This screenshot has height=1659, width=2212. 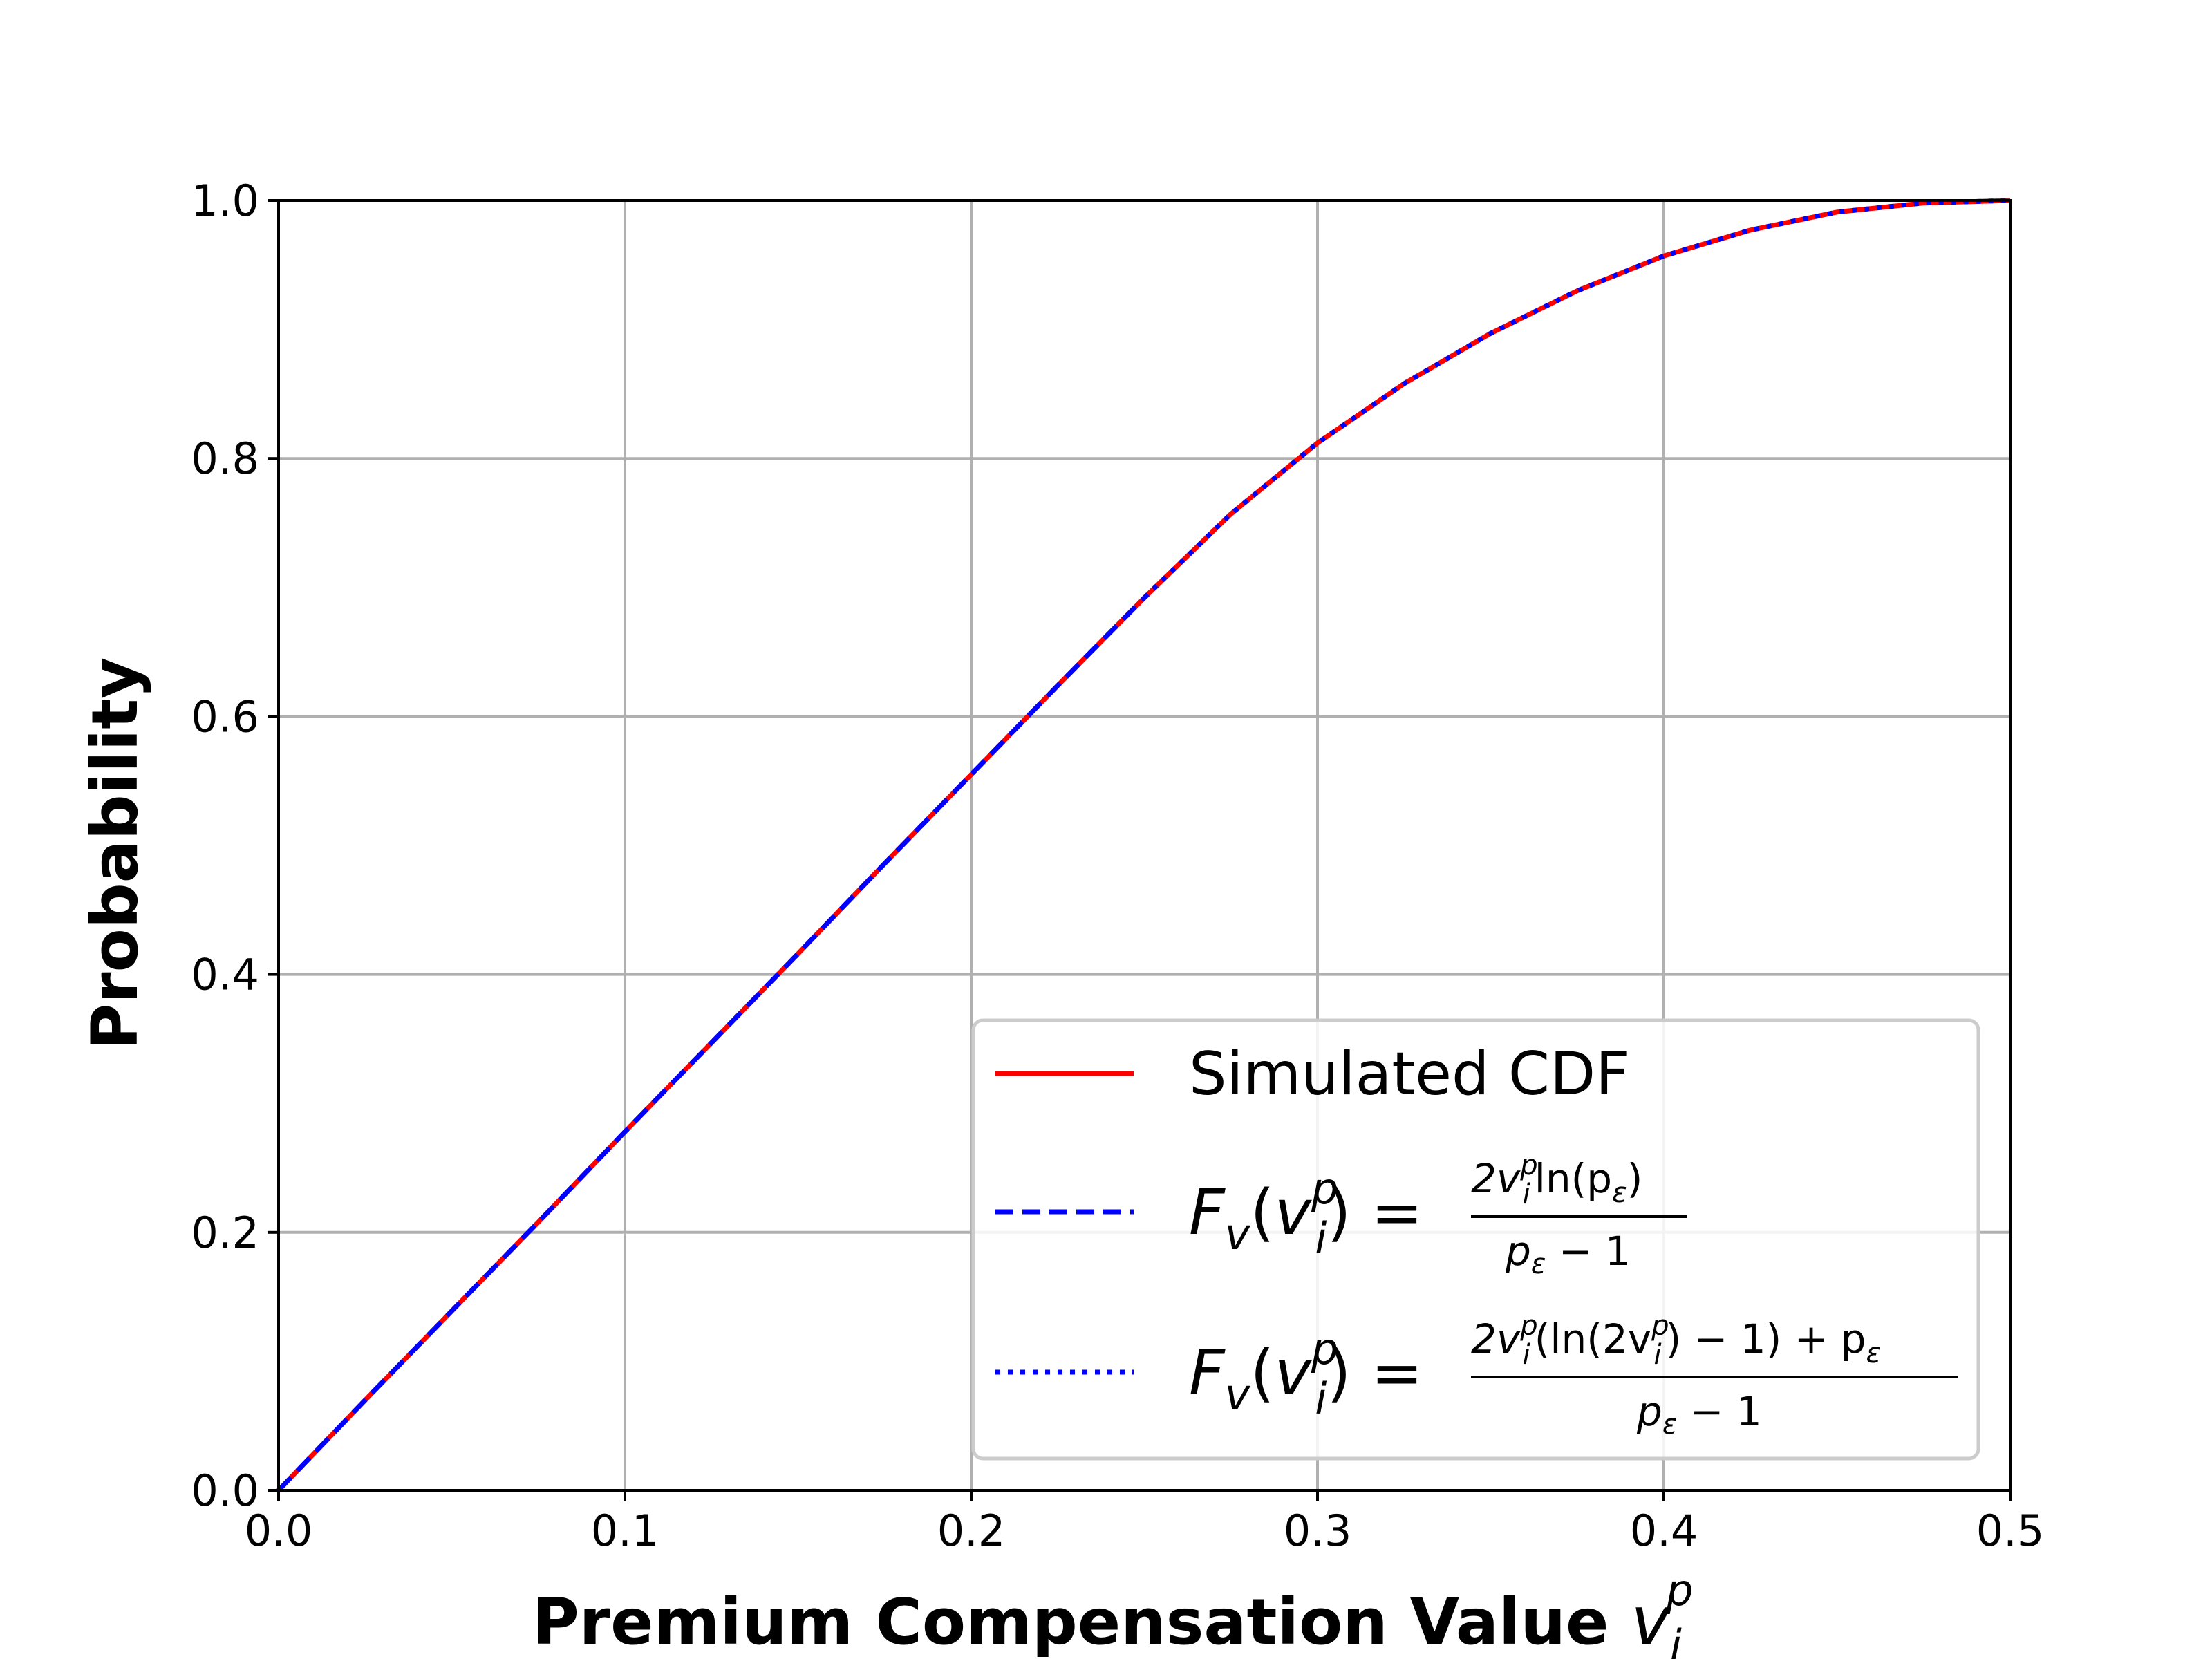 I want to click on y-tick-label: 0.2, so click(x=225, y=1233).